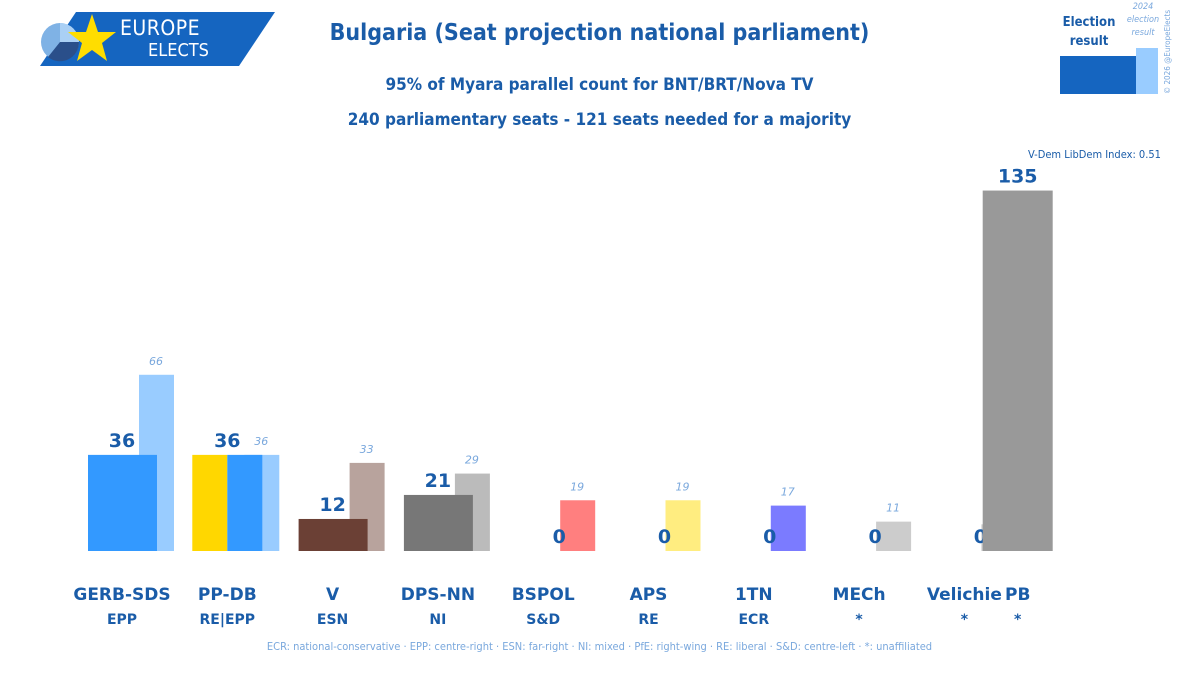 The height and width of the screenshot is (691, 1199). I want to click on value-label-previous-bspol: 19, so click(577, 486).